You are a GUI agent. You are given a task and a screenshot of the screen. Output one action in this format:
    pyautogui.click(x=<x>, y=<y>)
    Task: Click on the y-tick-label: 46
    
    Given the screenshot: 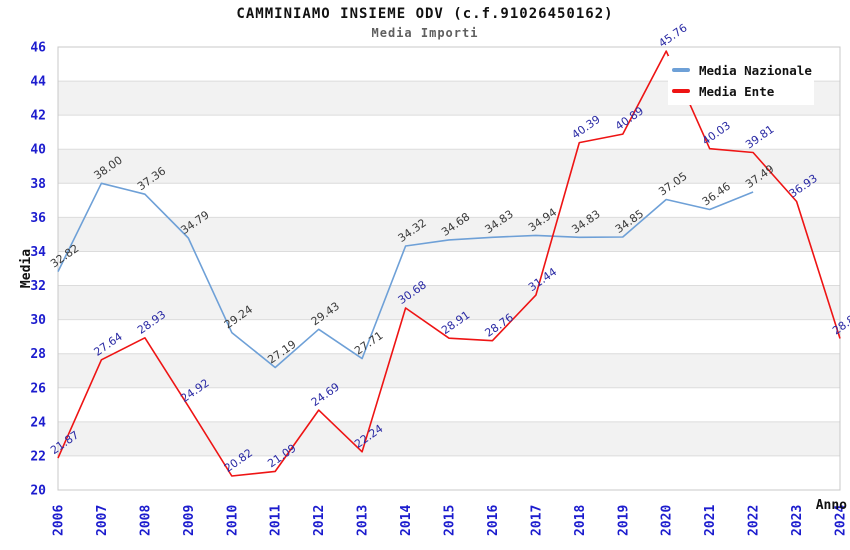 What is the action you would take?
    pyautogui.click(x=38, y=48)
    